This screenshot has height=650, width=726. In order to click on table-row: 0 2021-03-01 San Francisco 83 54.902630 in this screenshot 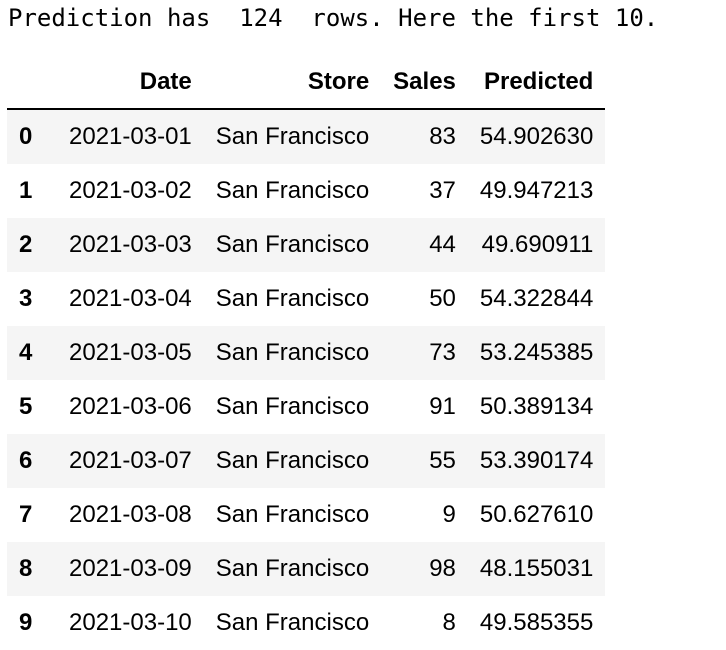, I will do `click(306, 136)`.